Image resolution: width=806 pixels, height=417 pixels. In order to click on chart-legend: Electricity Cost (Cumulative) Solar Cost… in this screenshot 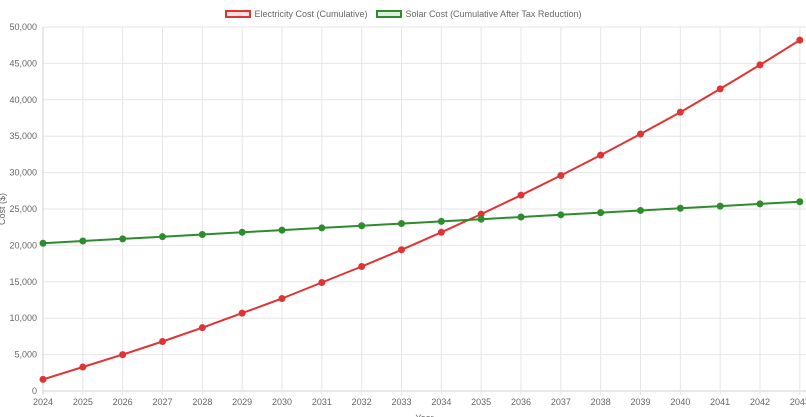, I will do `click(403, 14)`.